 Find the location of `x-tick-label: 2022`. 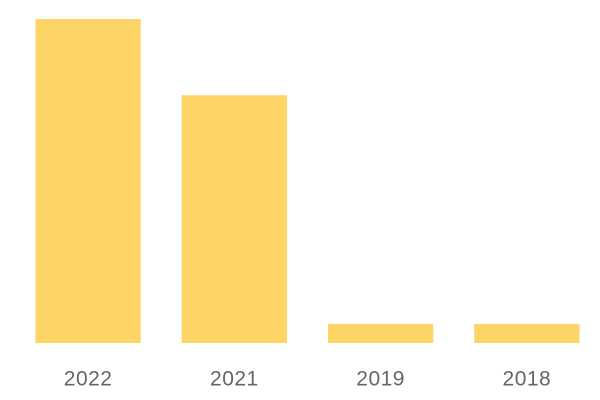

x-tick-label: 2022 is located at coordinates (88, 379).